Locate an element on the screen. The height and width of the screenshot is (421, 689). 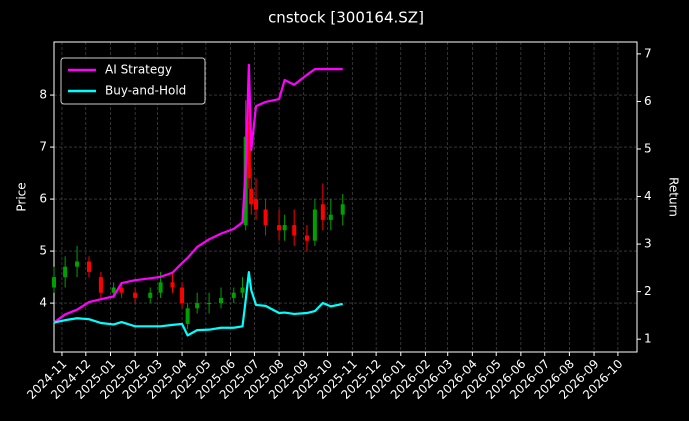
legend-label: Buy-and-Hold is located at coordinates (145, 91).